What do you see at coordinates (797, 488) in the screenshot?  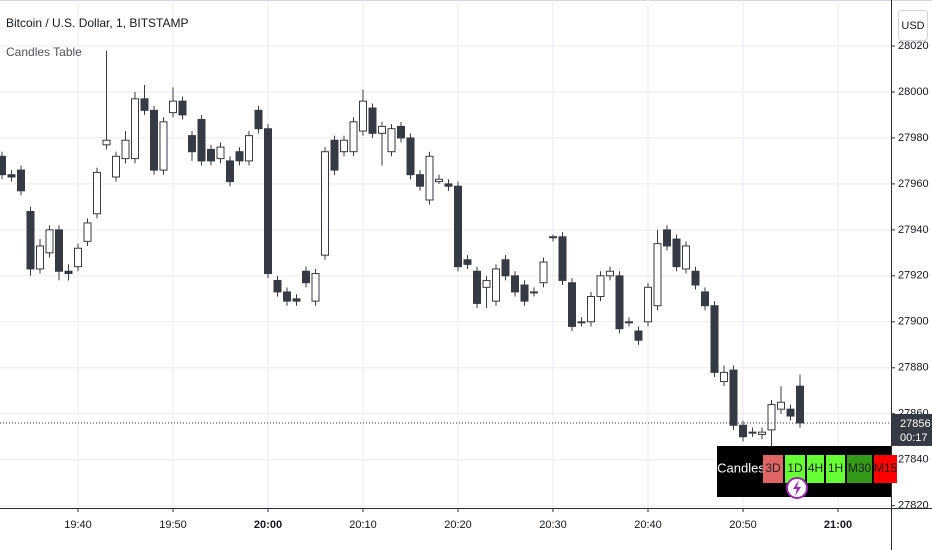 I see `badge-icon` at bounding box center [797, 488].